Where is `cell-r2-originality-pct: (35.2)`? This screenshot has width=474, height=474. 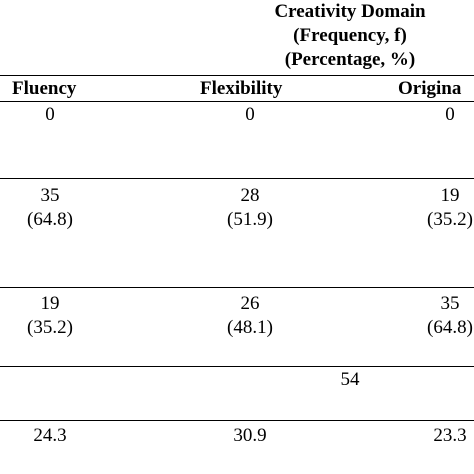
cell-r2-originality-pct: (35.2) is located at coordinates (450, 219).